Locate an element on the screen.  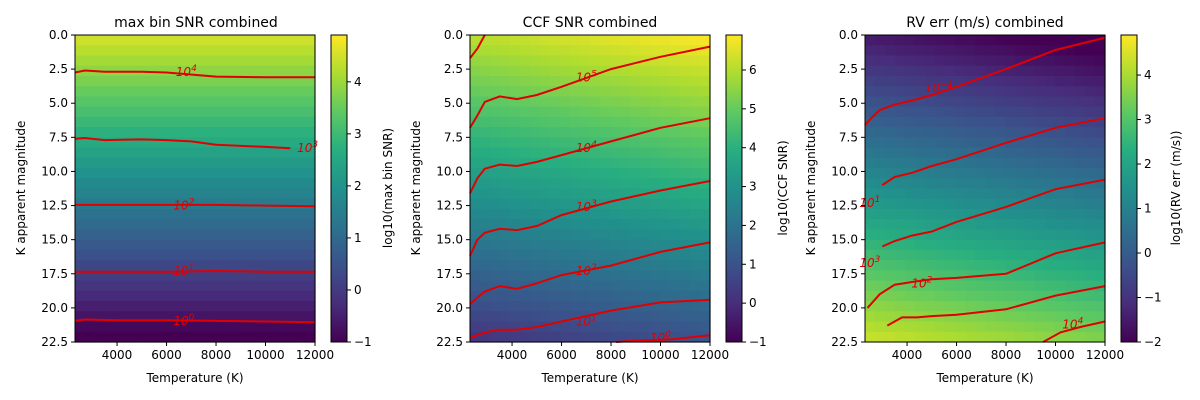
panel-3-colorbar-label: log10(RV err (m/s)) is located at coordinates (1176, 188).